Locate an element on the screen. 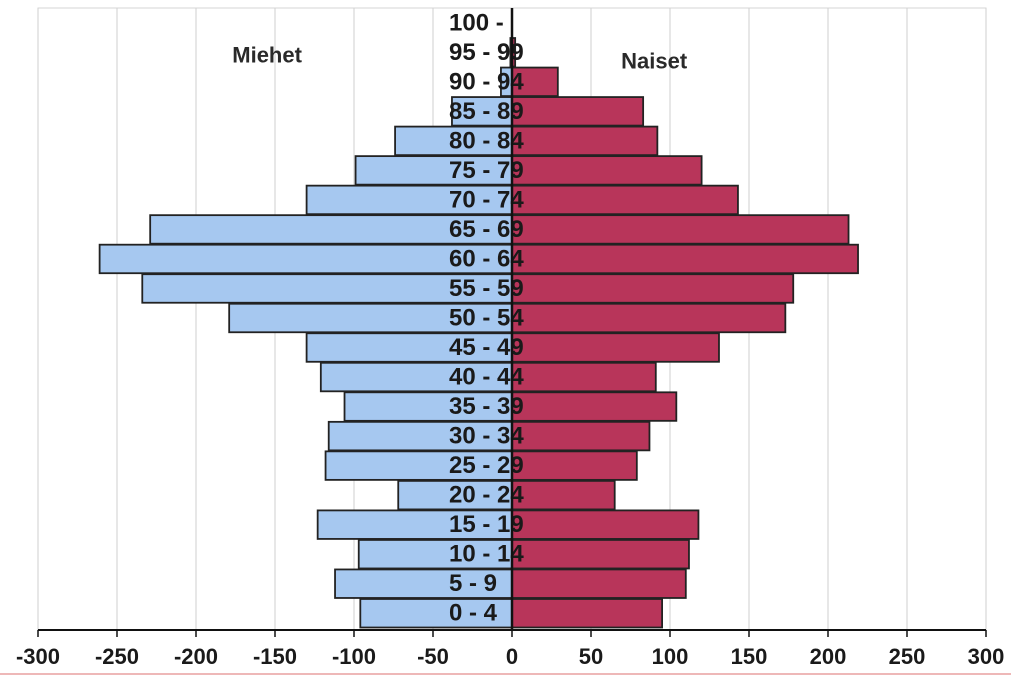 This screenshot has height=682, width=1011. x-tick-label: 0 is located at coordinates (512, 656).